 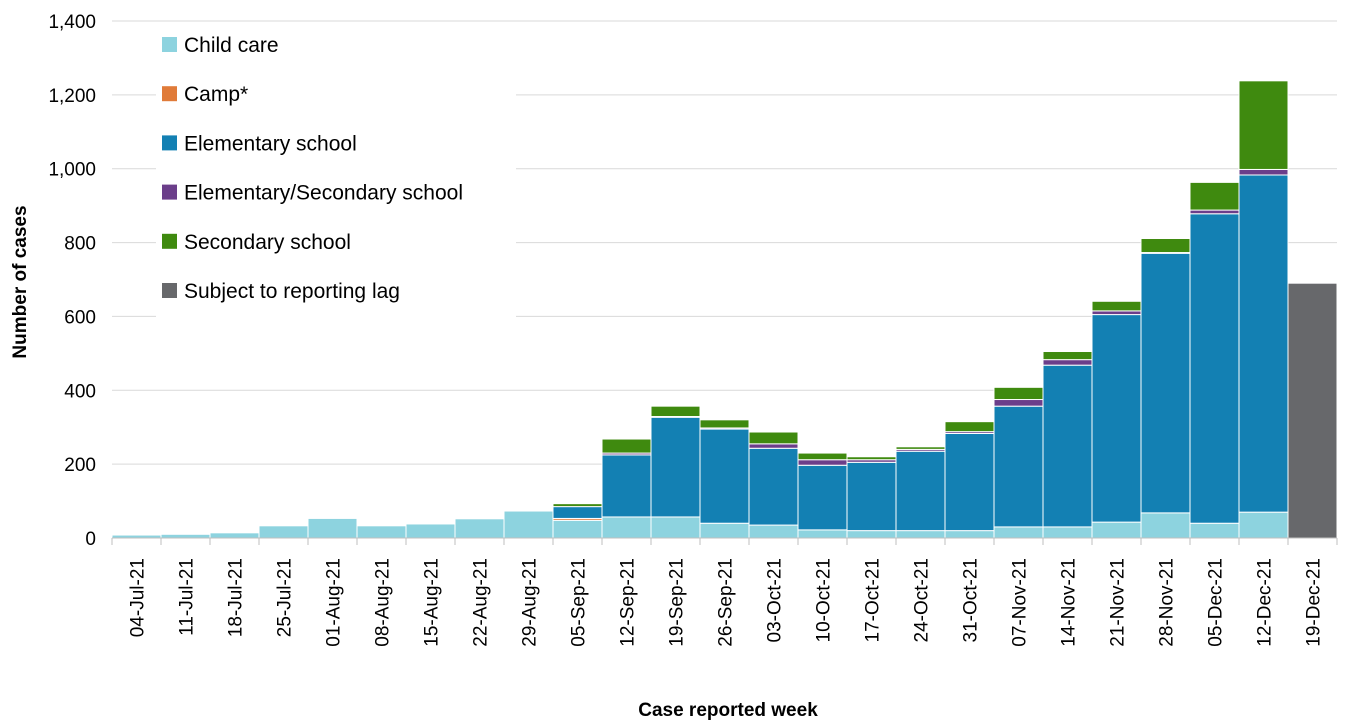 What do you see at coordinates (432, 602) in the screenshot?
I see `x-tick-label: 15-Aug-21` at bounding box center [432, 602].